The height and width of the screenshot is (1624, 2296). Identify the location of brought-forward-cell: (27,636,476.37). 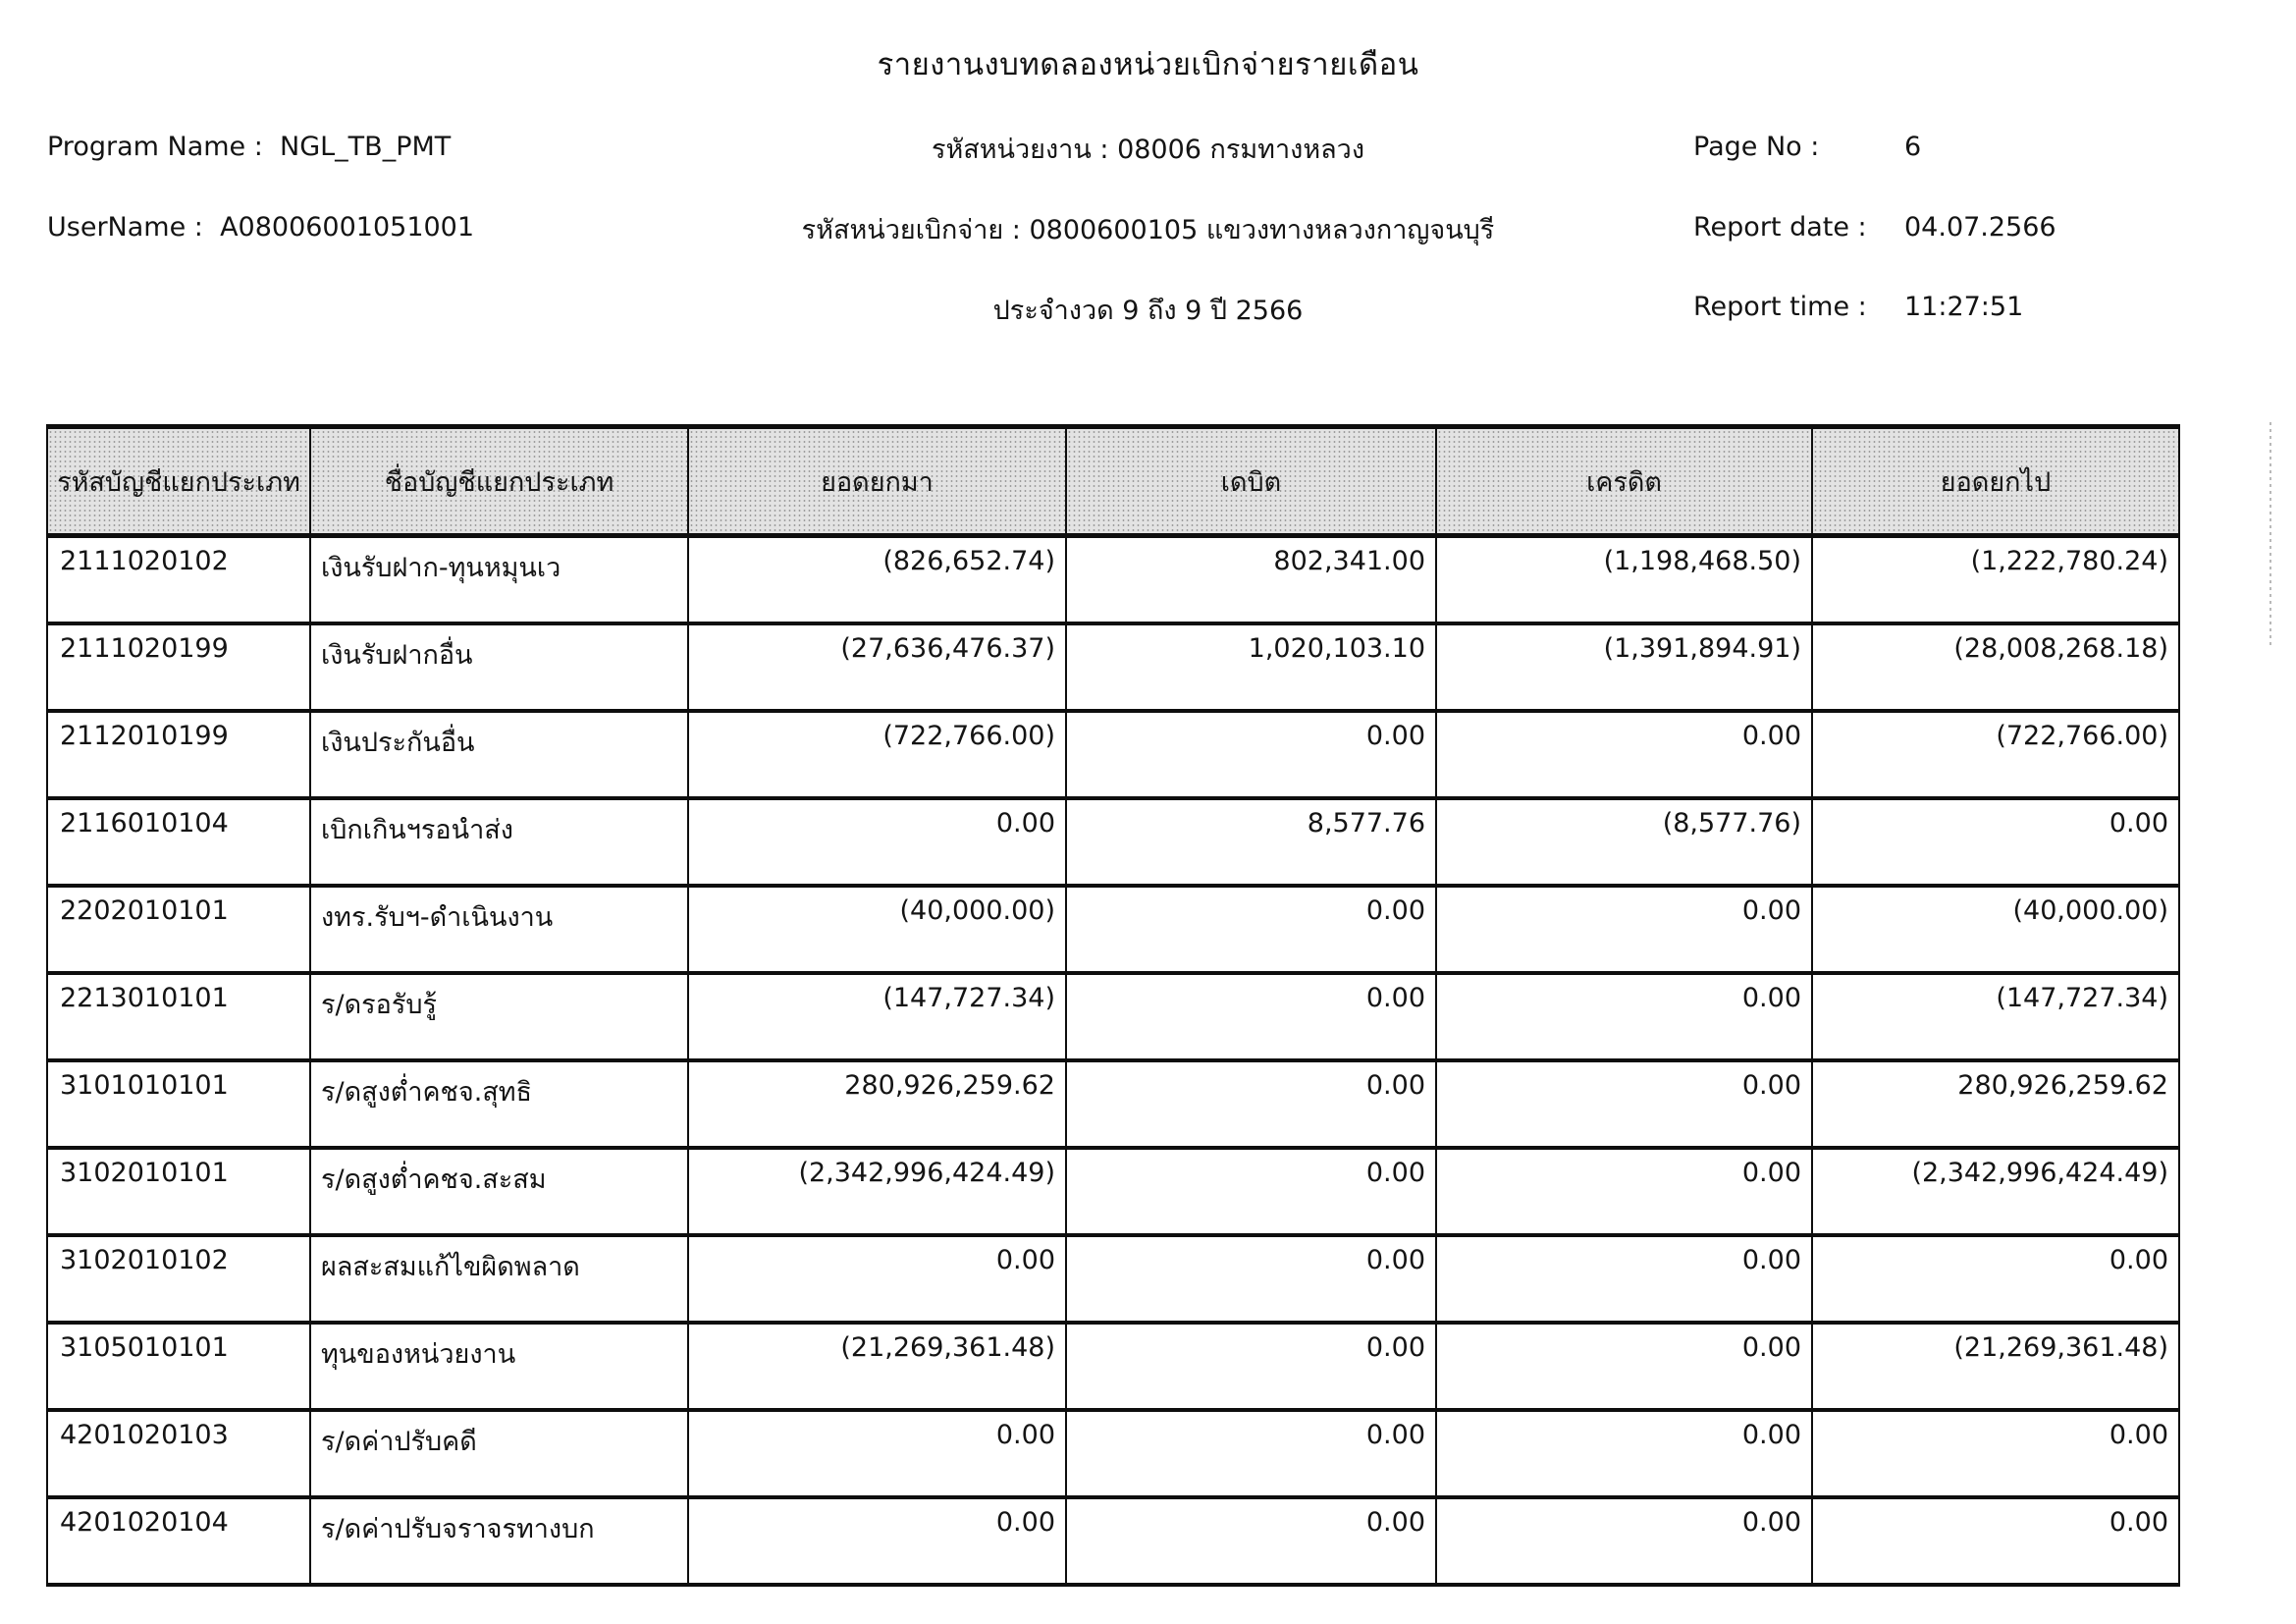
(877, 667).